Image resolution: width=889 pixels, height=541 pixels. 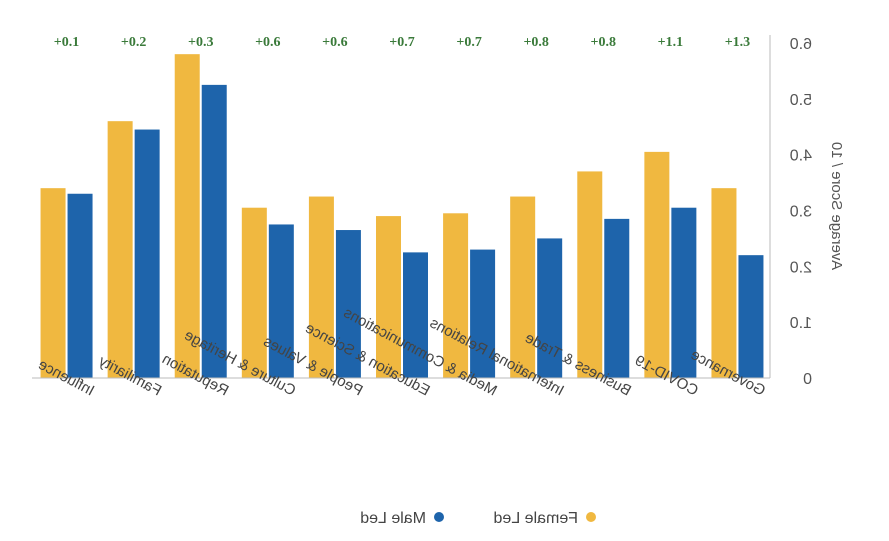 What do you see at coordinates (393, 518) in the screenshot?
I see `legend-label: Male Led` at bounding box center [393, 518].